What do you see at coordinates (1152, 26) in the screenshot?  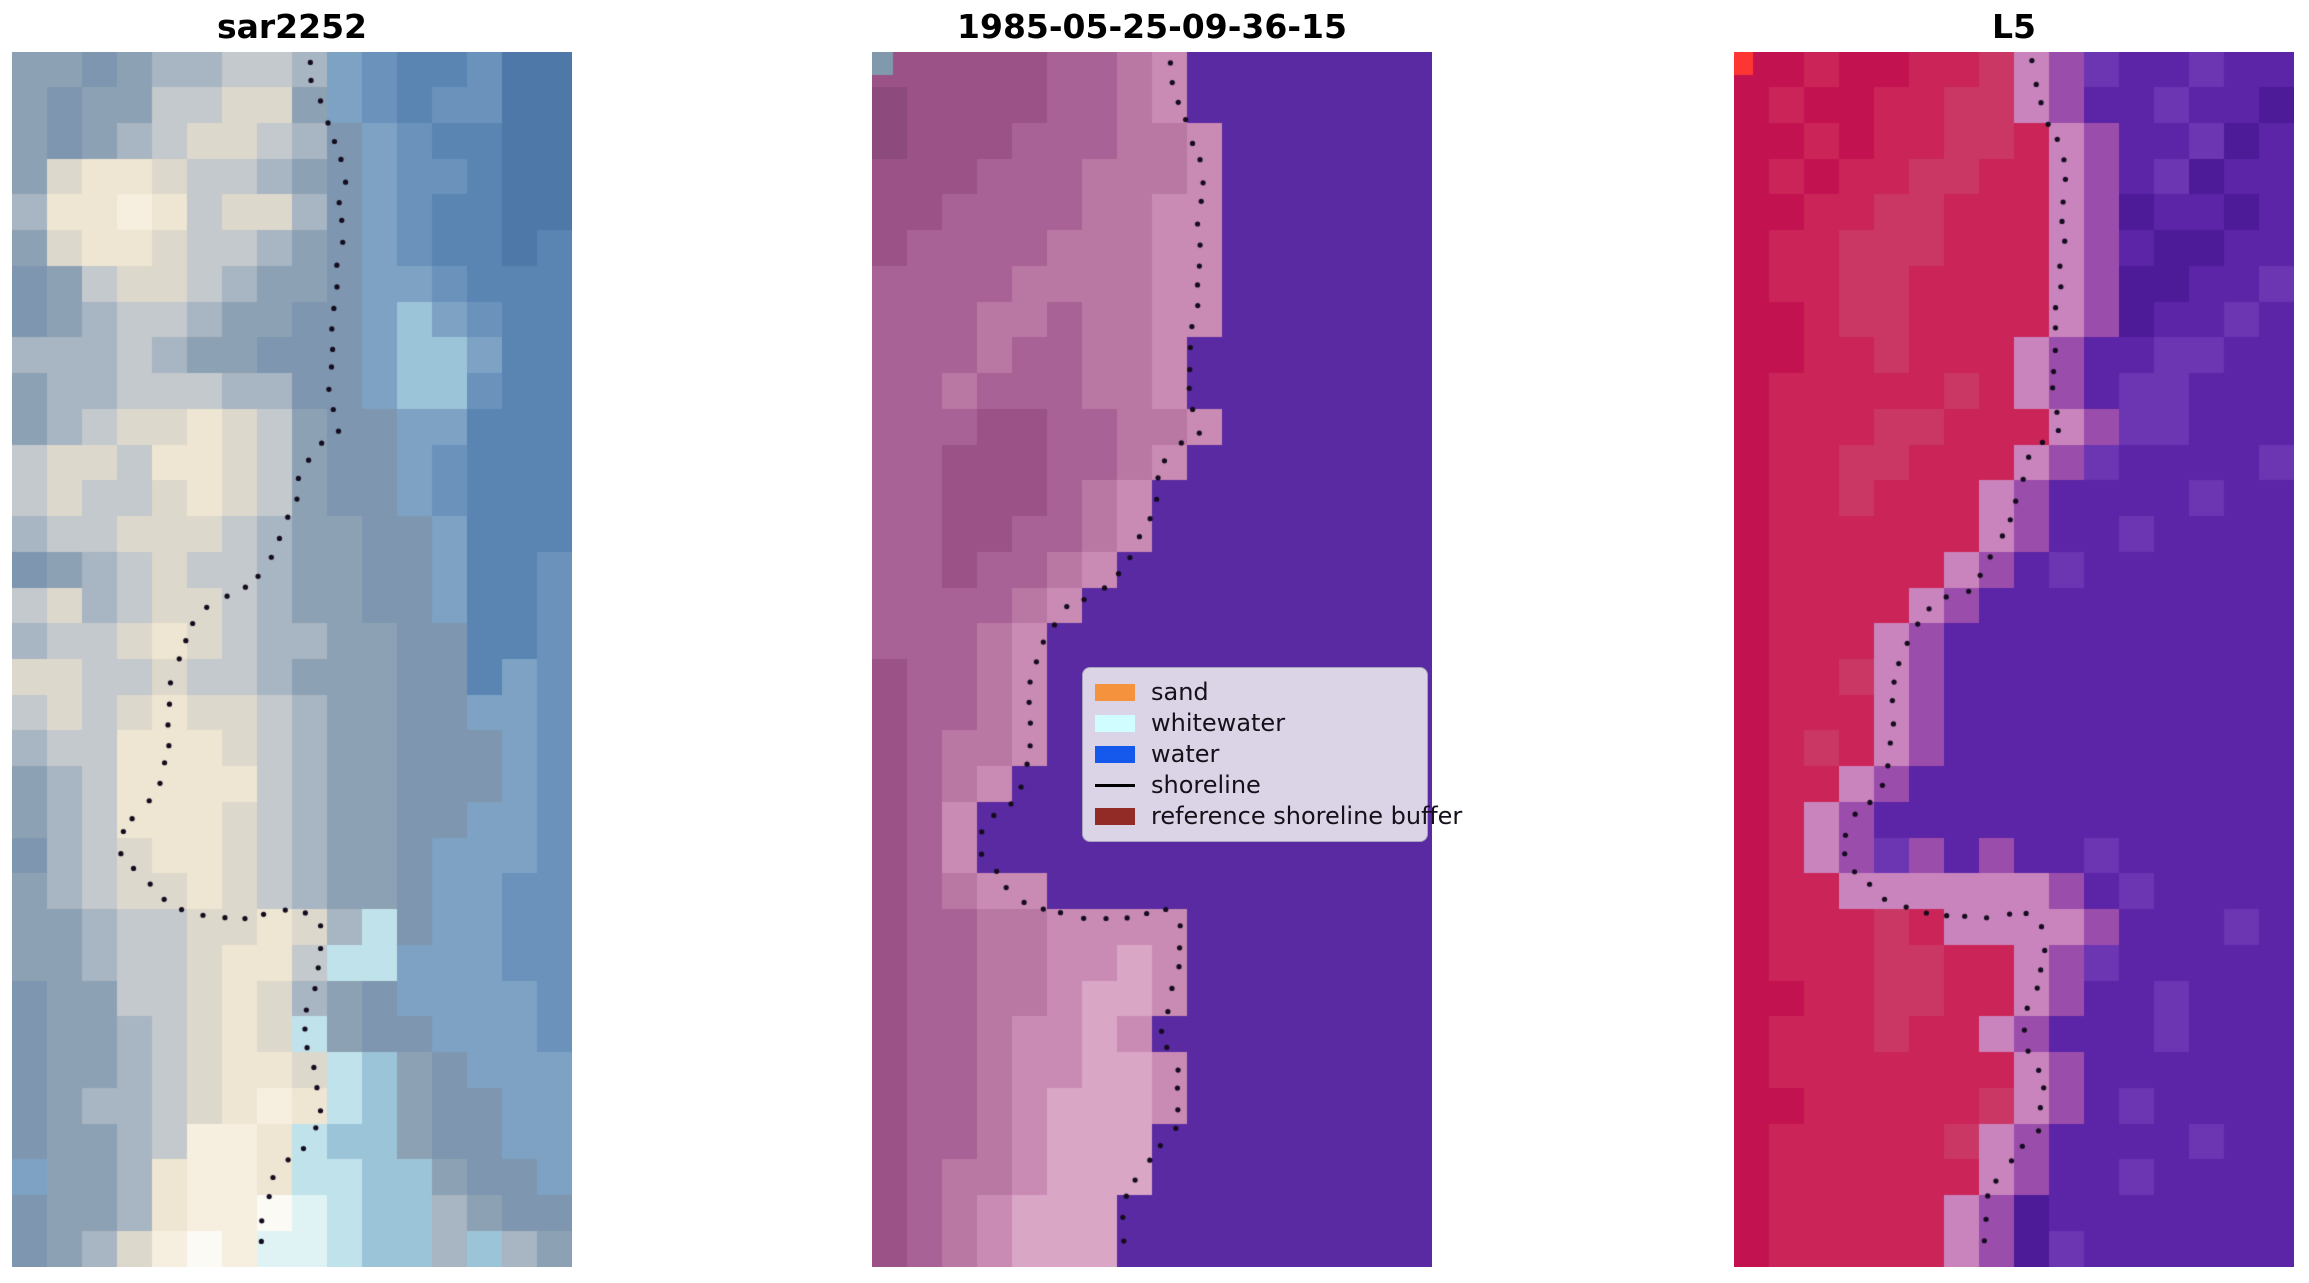 I see `panel-title-date: 1985-05-25-09-36-15` at bounding box center [1152, 26].